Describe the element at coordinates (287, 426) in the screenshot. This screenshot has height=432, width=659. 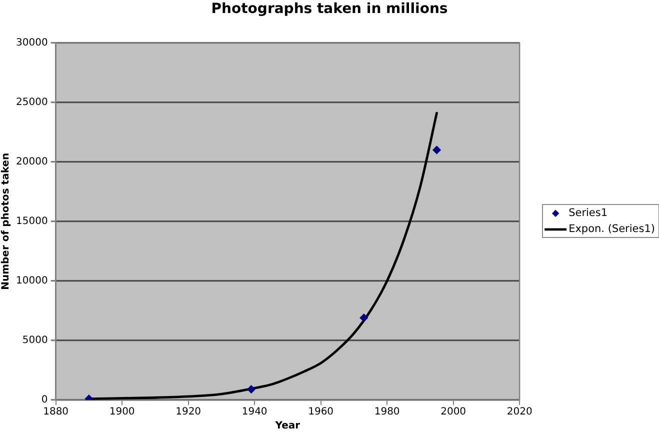
I see `x-axis-title: Year` at that location.